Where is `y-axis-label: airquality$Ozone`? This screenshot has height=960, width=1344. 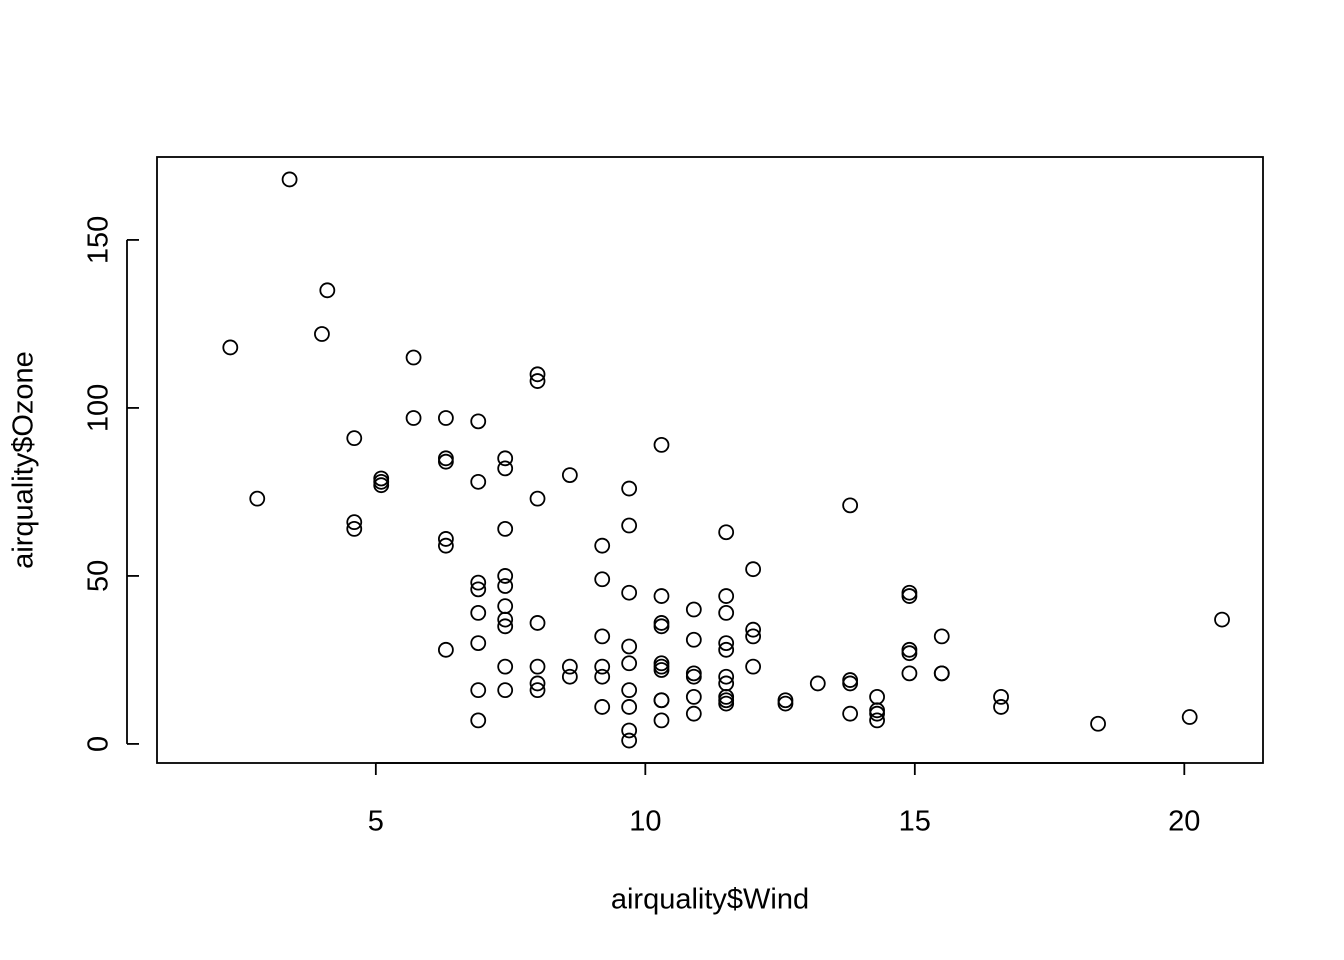 y-axis-label: airquality$Ozone is located at coordinates (24, 460).